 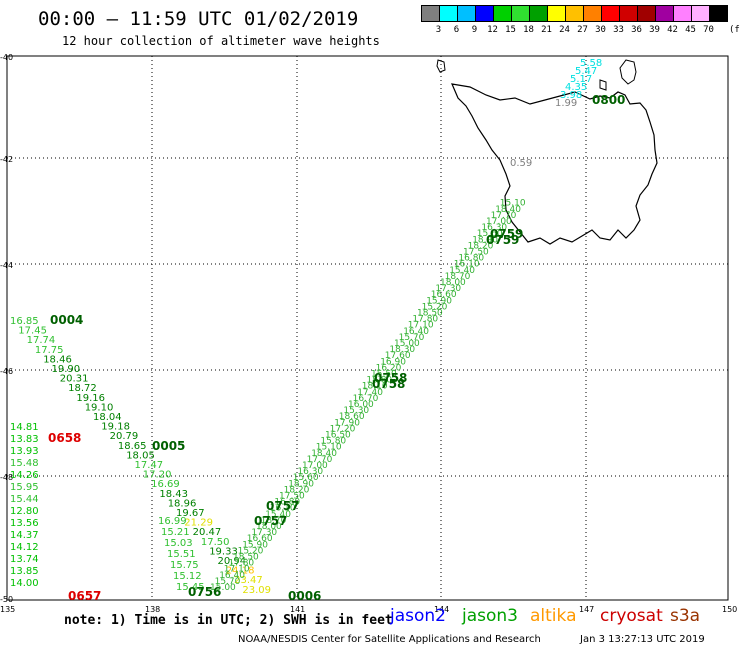 I want to click on tasmania-coastline, so click(x=554, y=164).